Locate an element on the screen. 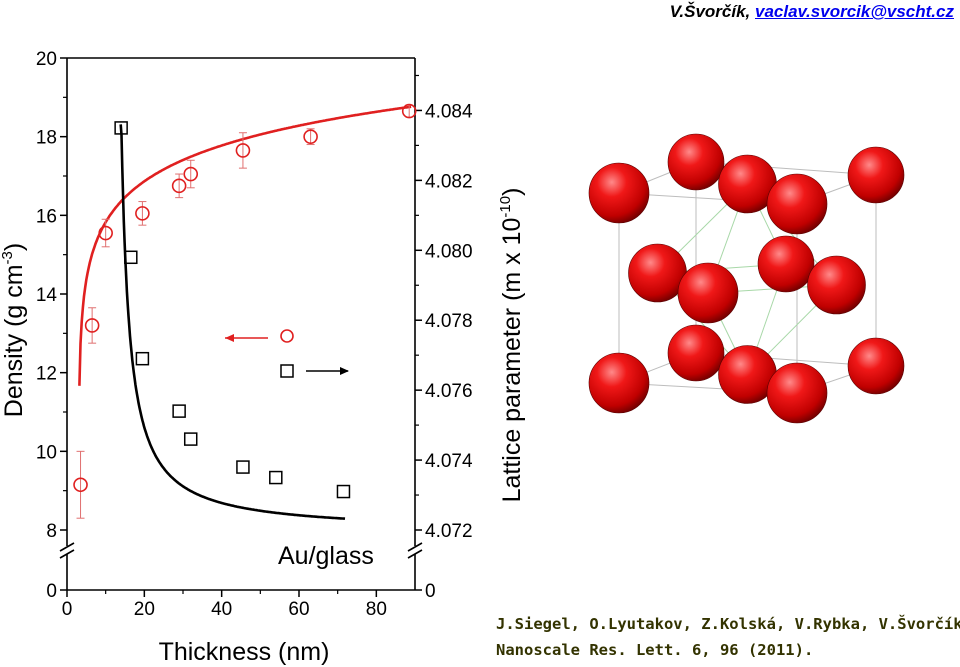 The image size is (960, 667). legend-lattice-arrowhead is located at coordinates (344, 371).